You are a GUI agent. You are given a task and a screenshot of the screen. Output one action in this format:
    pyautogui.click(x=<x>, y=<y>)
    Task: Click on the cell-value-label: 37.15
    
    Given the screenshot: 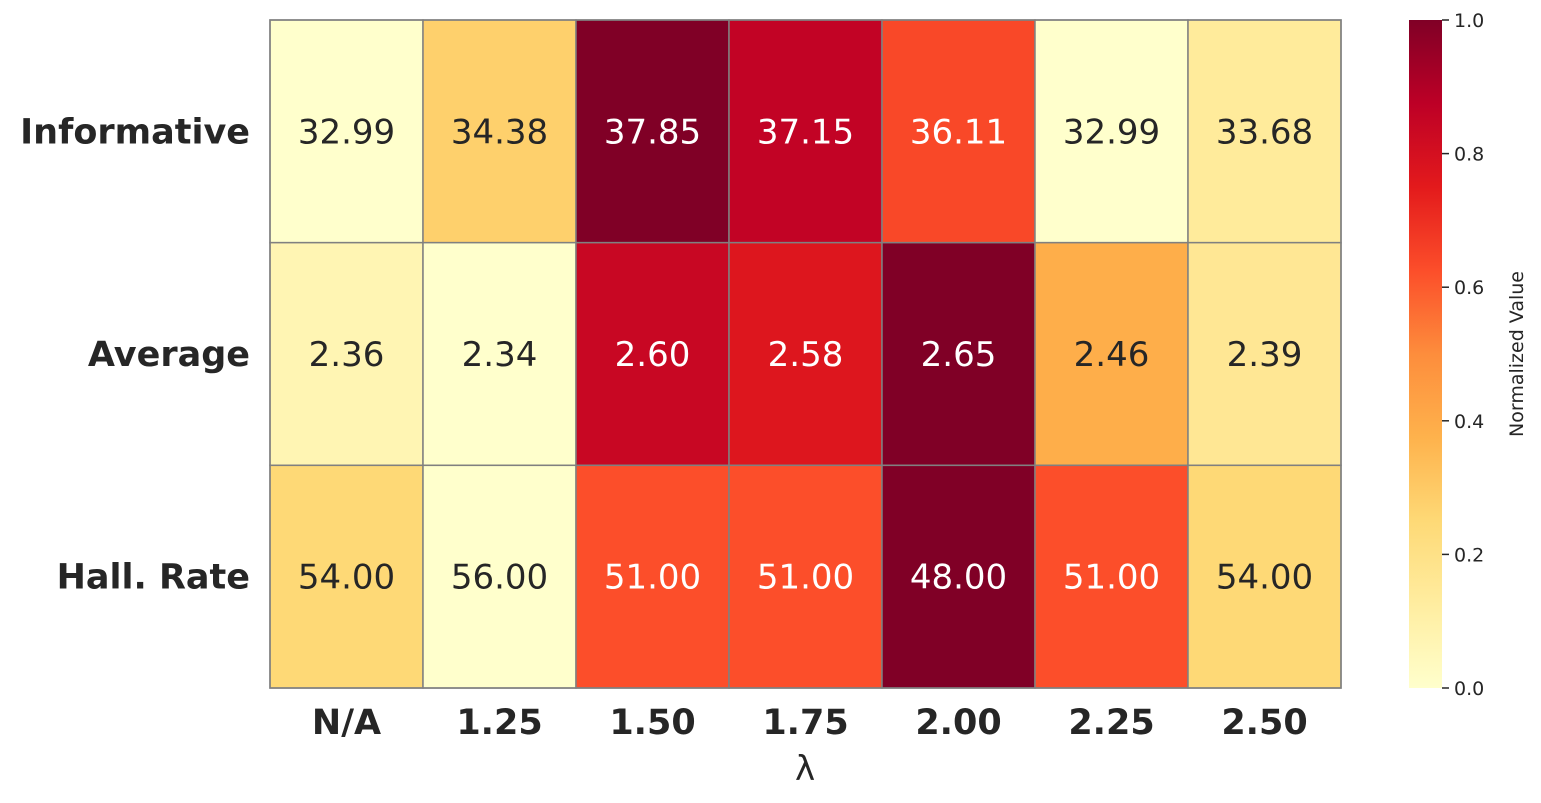 What is the action you would take?
    pyautogui.click(x=805, y=132)
    